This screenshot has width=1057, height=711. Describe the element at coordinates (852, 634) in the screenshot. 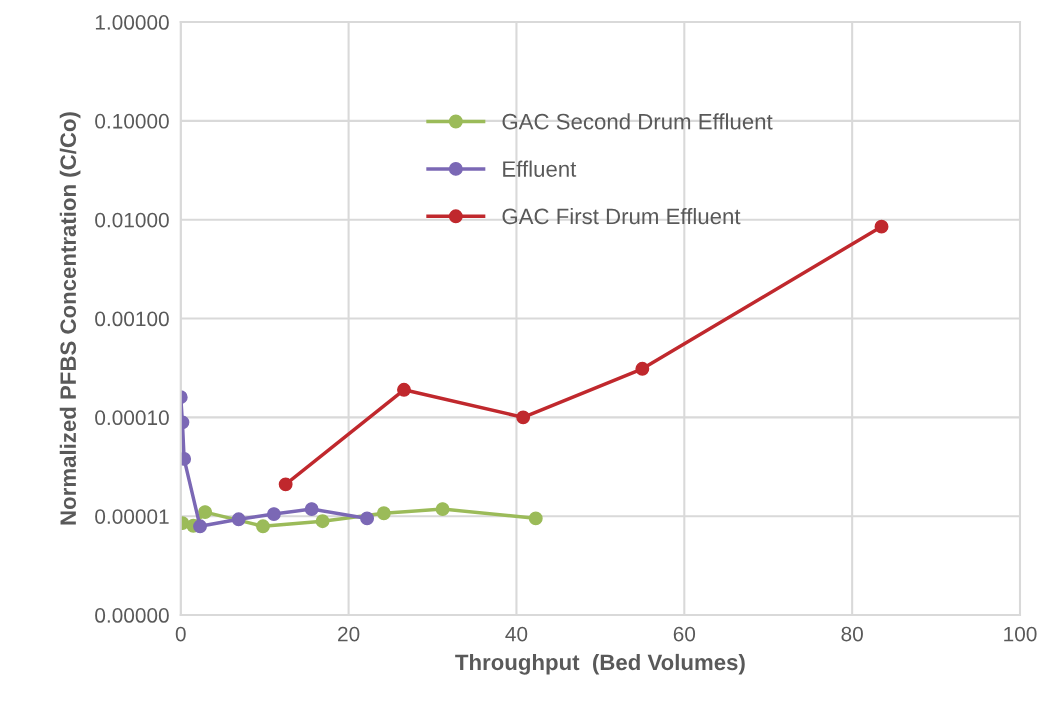

I see `x-tick-label: 80` at that location.